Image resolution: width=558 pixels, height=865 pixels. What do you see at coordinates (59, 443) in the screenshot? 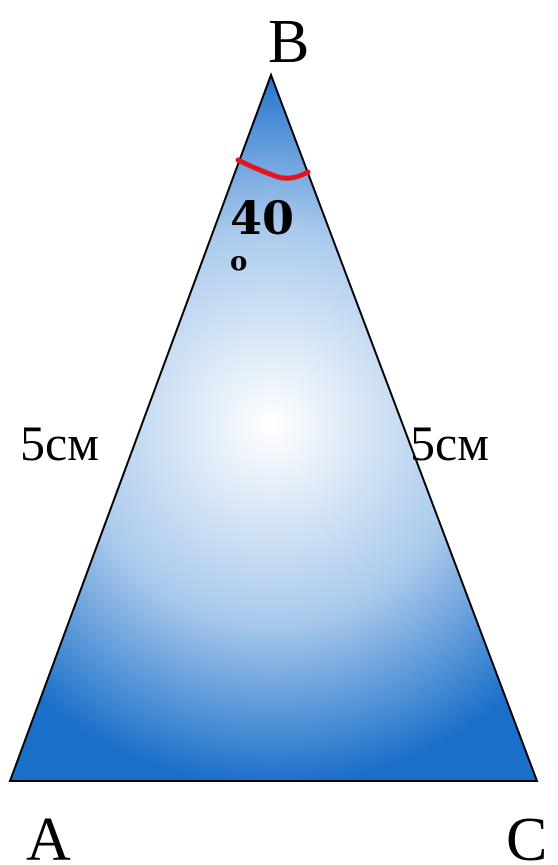
I see `side-length-label-left: 5см` at bounding box center [59, 443].